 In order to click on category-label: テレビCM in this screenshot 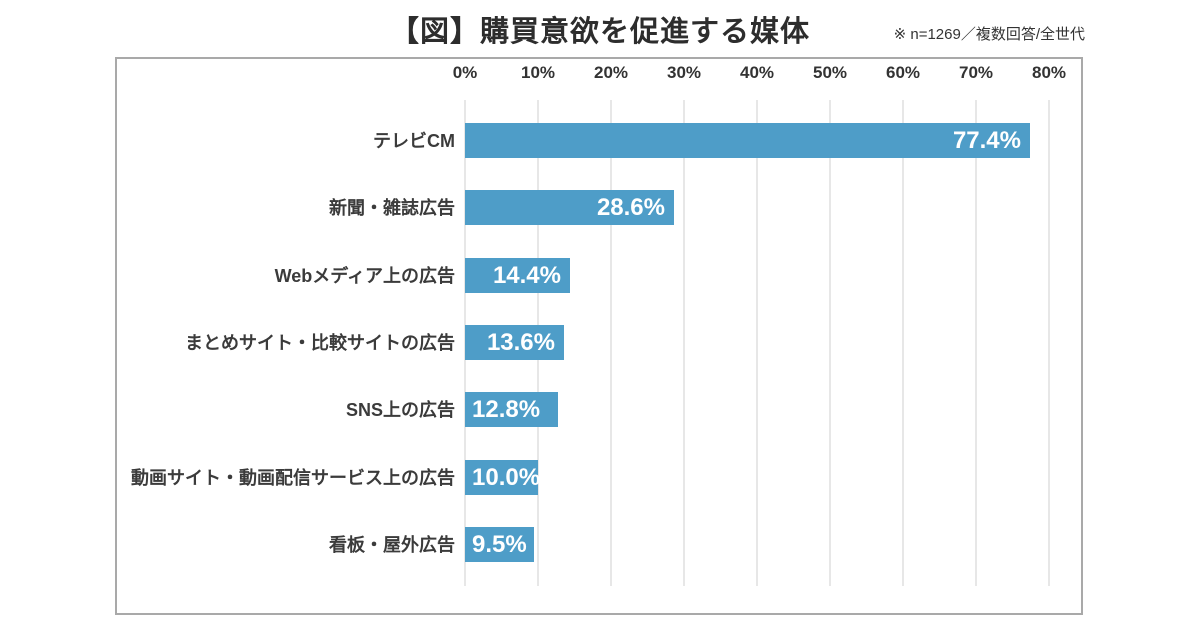, I will do `click(414, 141)`.